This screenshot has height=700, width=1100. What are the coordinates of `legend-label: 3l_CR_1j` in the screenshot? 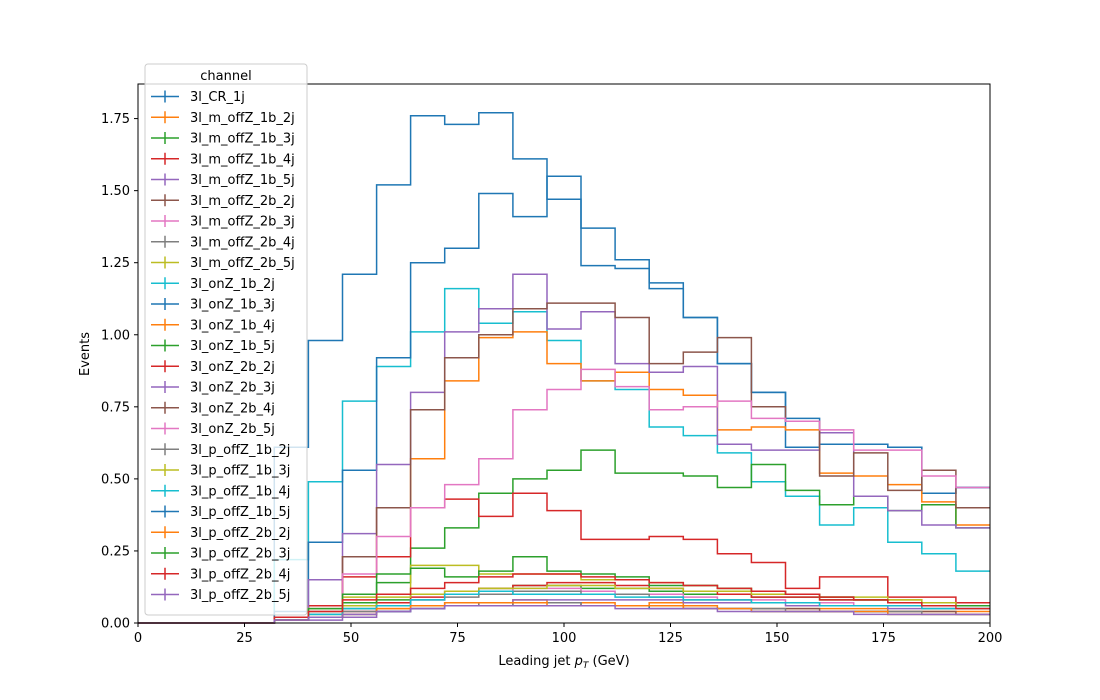 It's located at (217, 97).